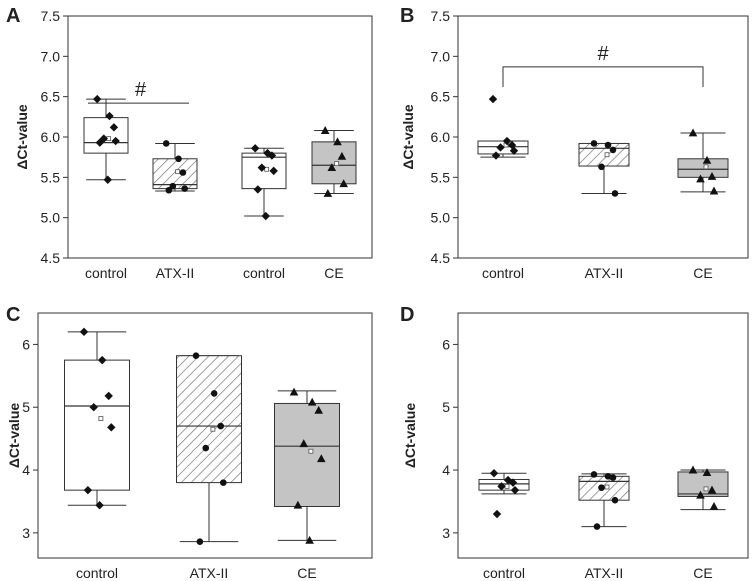 The image size is (754, 581). Describe the element at coordinates (441, 97) in the screenshot. I see `y-tick-label: 6.5` at that location.